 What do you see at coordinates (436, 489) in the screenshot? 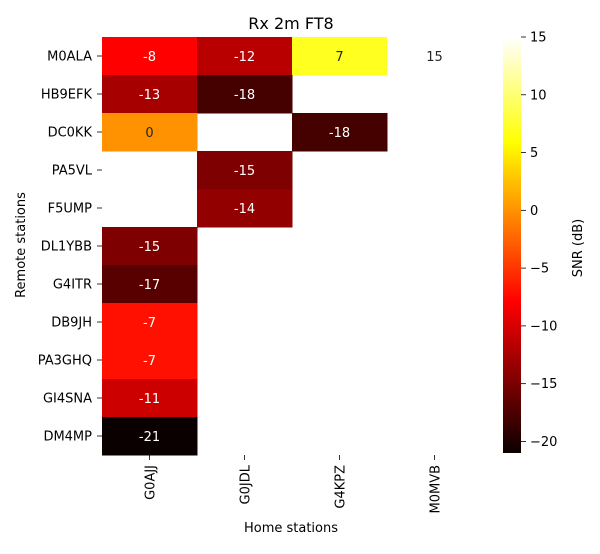
I see `x-tick-label: M0MVB` at bounding box center [436, 489].